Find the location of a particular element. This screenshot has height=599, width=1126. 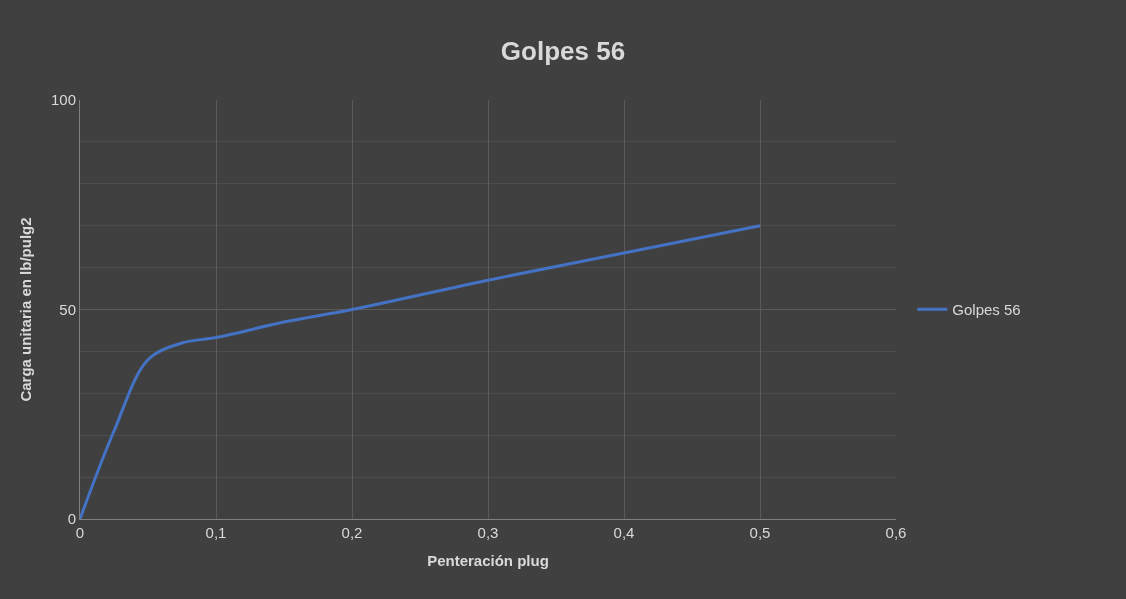

x-tick-label: 0,3 is located at coordinates (488, 532).